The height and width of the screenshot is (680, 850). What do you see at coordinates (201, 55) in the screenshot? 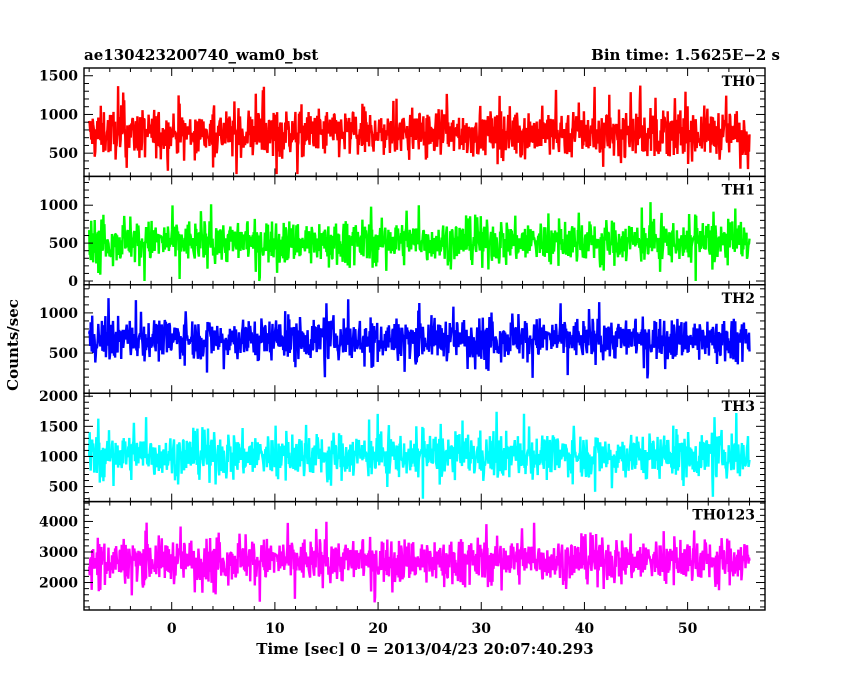
I see `chart-title: ae130423200740_wam0_bst` at bounding box center [201, 55].